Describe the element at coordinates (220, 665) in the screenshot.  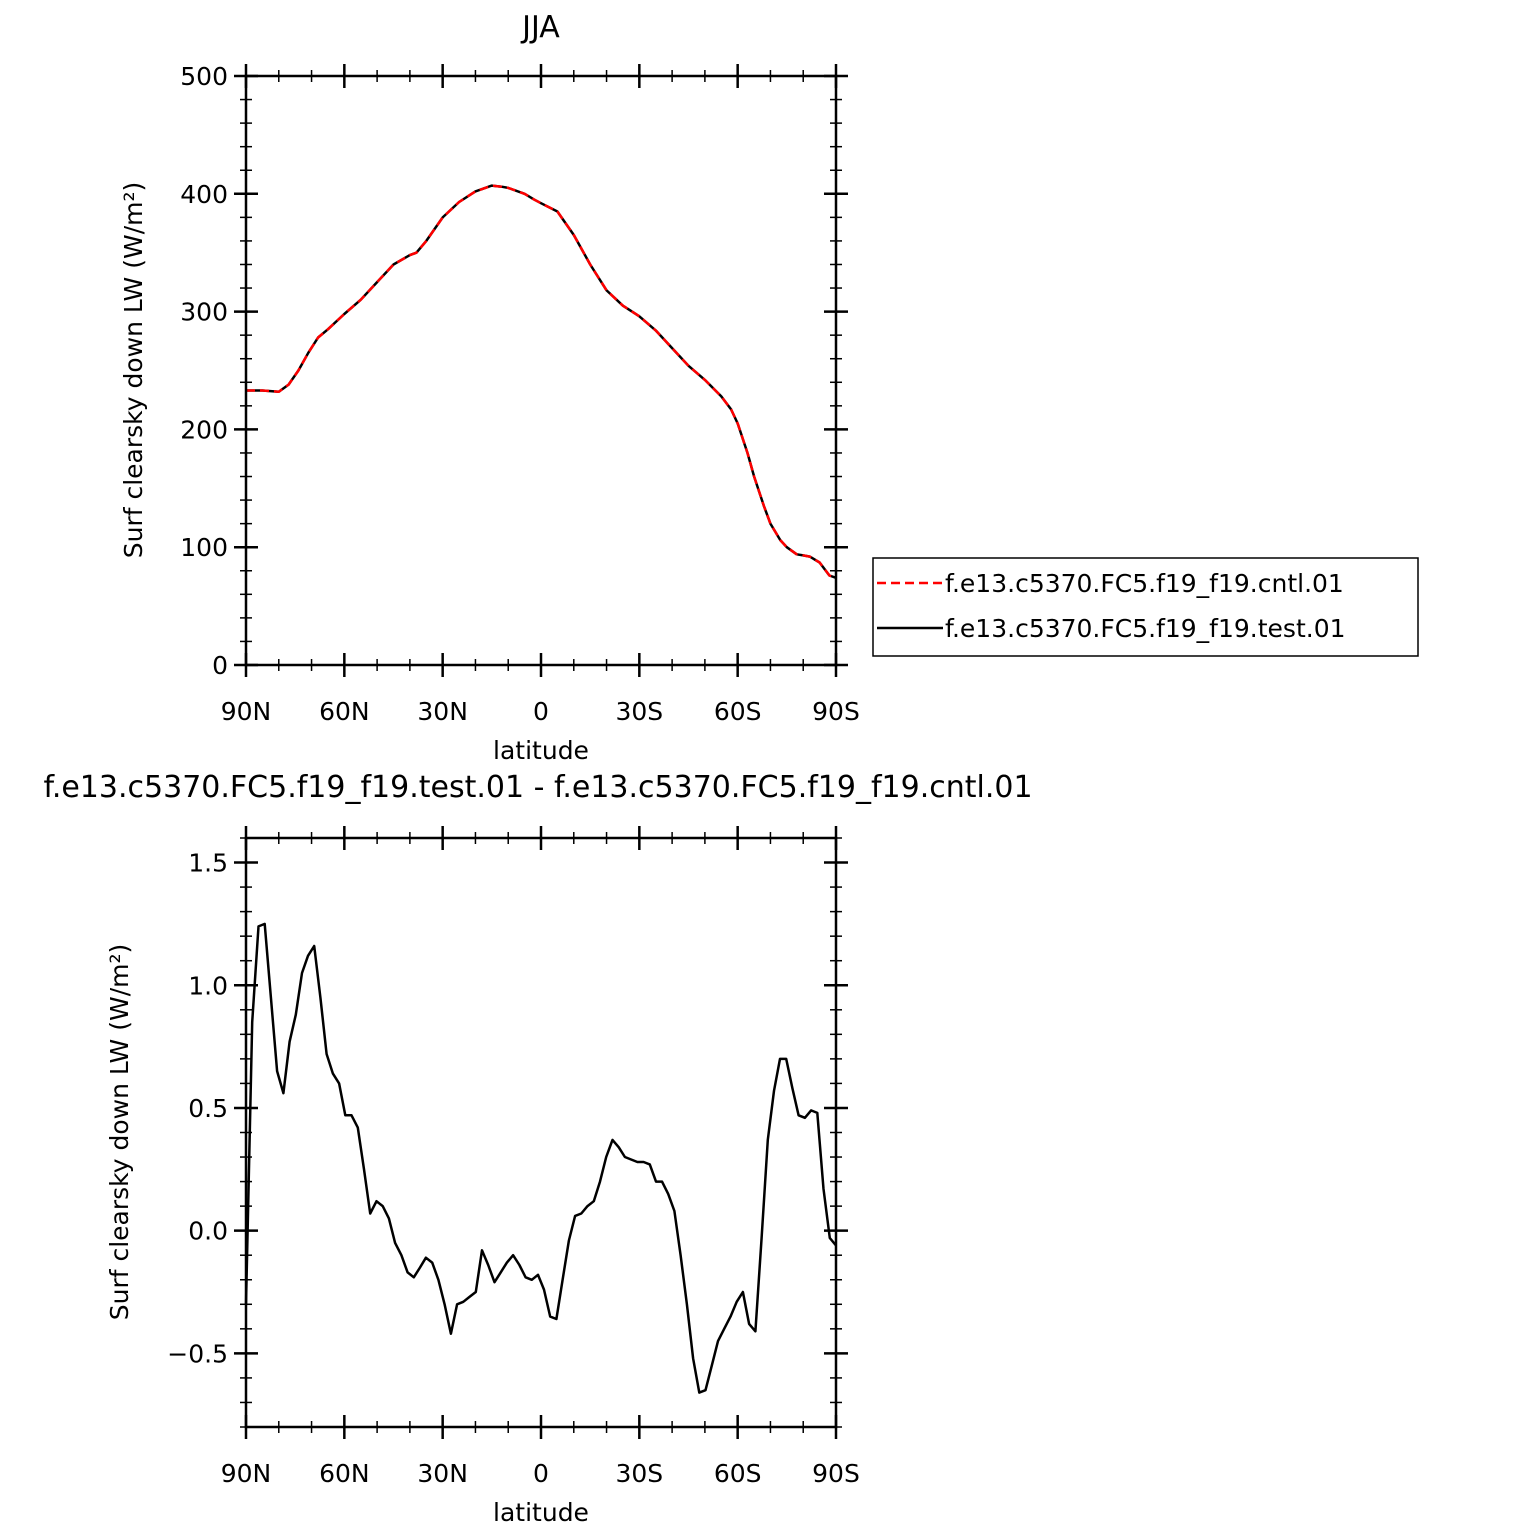
I see `y-tick-label: 0` at that location.